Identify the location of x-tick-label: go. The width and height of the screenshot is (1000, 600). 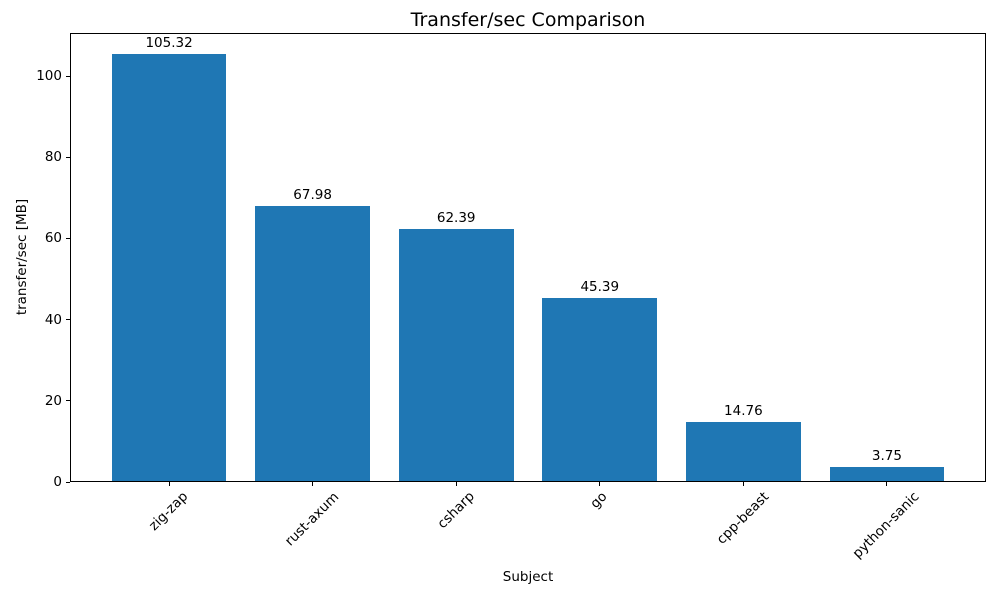
(599, 500).